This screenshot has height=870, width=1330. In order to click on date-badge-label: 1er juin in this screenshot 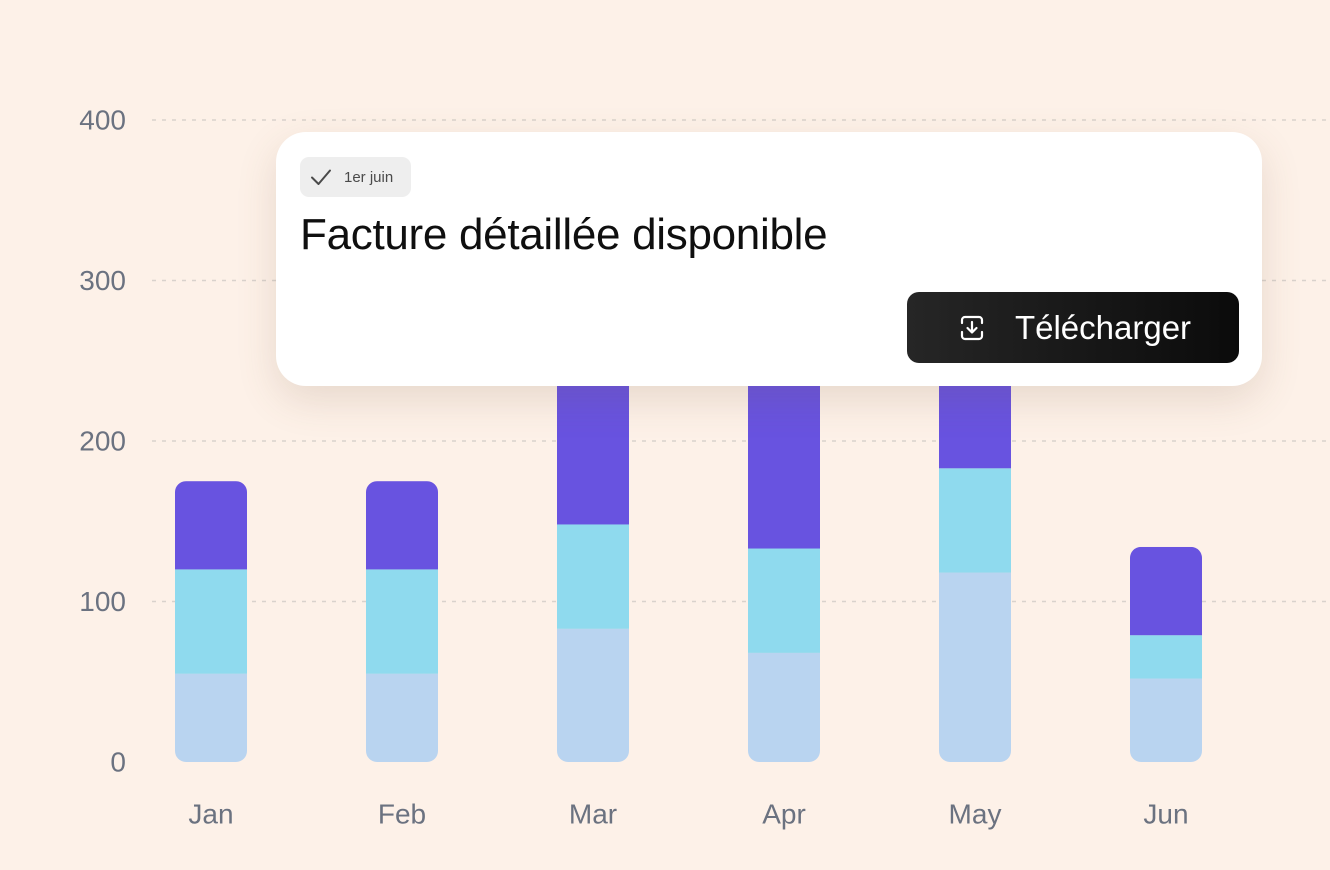, I will do `click(369, 177)`.